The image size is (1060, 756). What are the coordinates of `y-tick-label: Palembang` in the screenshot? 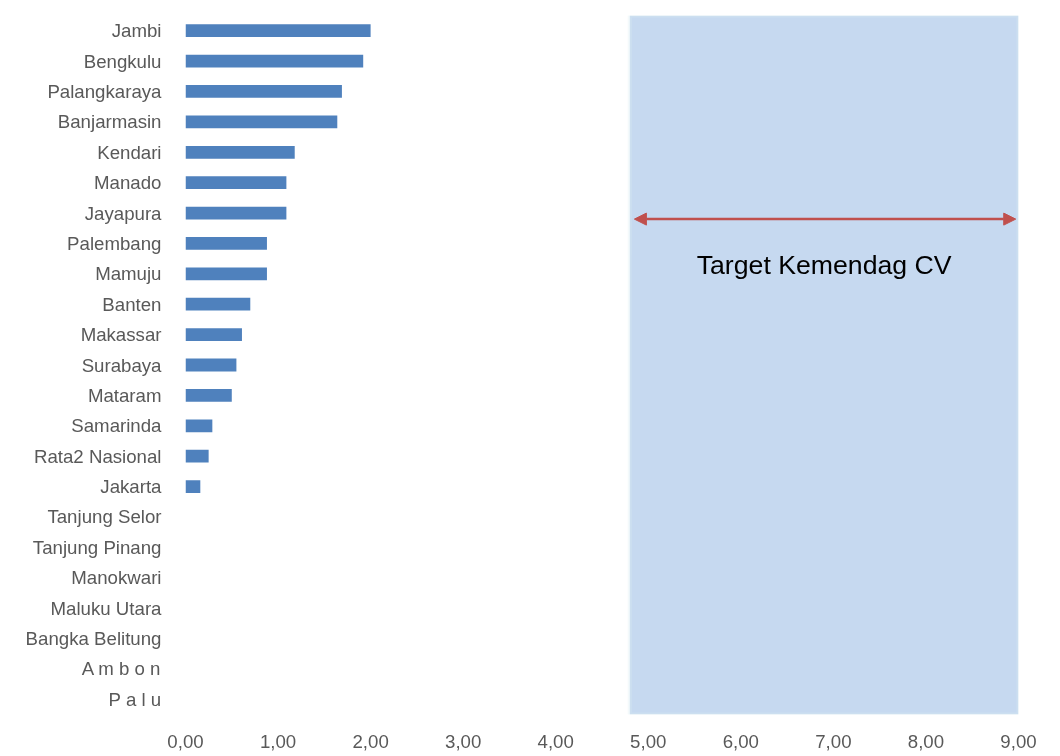 It's located at (114, 243).